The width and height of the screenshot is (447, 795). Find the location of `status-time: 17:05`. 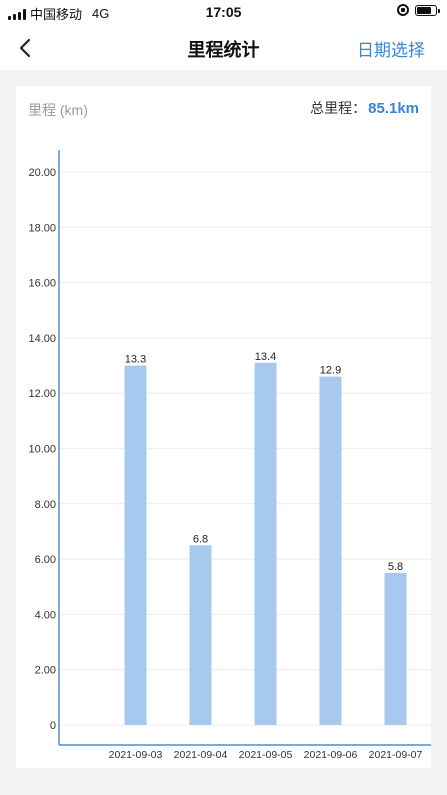

status-time: 17:05 is located at coordinates (223, 12).